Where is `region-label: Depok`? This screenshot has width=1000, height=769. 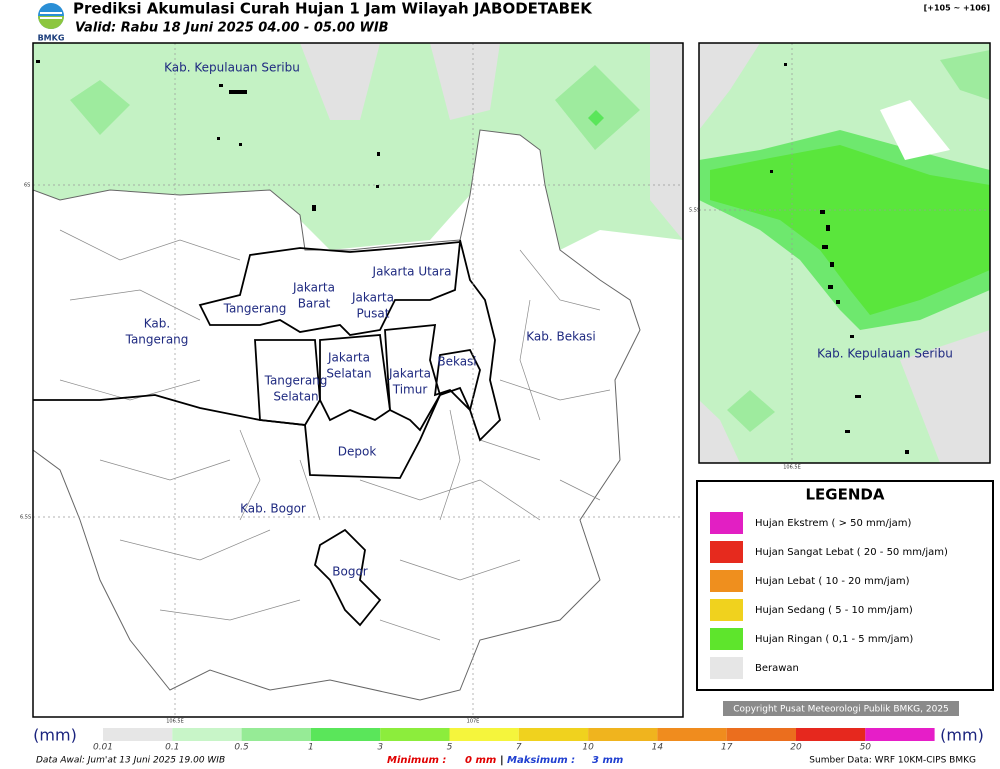
region-label: Depok is located at coordinates (357, 452).